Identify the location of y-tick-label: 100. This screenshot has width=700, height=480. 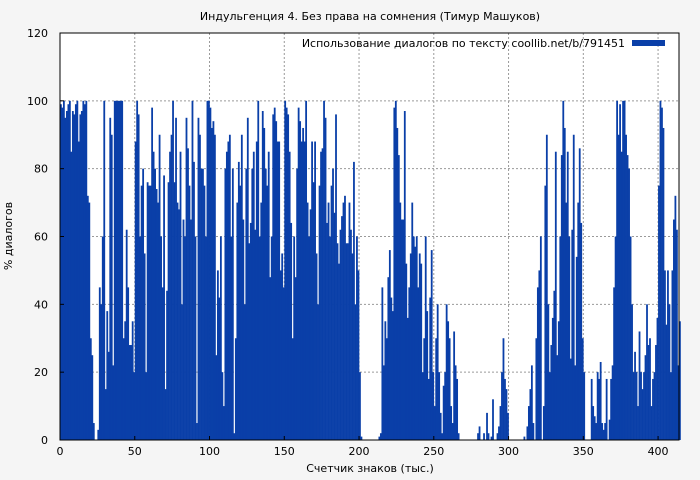
(37, 101).